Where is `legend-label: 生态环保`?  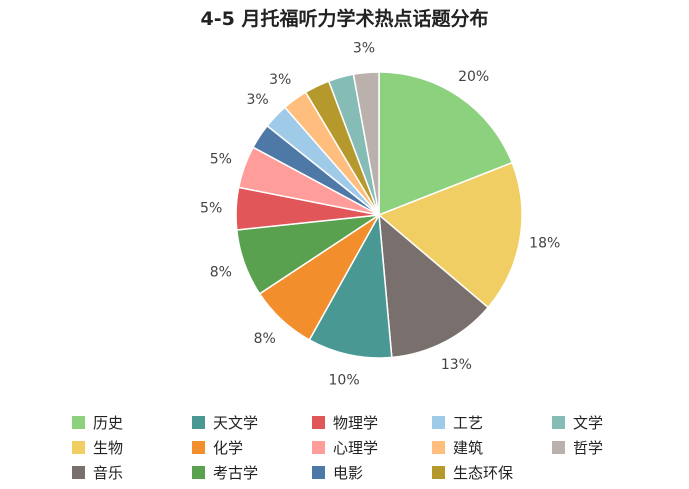
legend-label: 生态环保 is located at coordinates (483, 473).